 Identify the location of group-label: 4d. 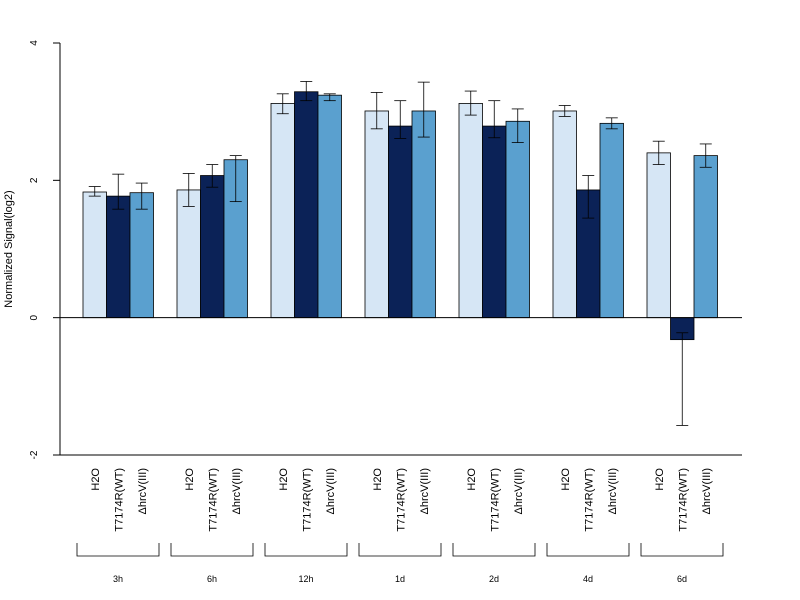
(588, 579).